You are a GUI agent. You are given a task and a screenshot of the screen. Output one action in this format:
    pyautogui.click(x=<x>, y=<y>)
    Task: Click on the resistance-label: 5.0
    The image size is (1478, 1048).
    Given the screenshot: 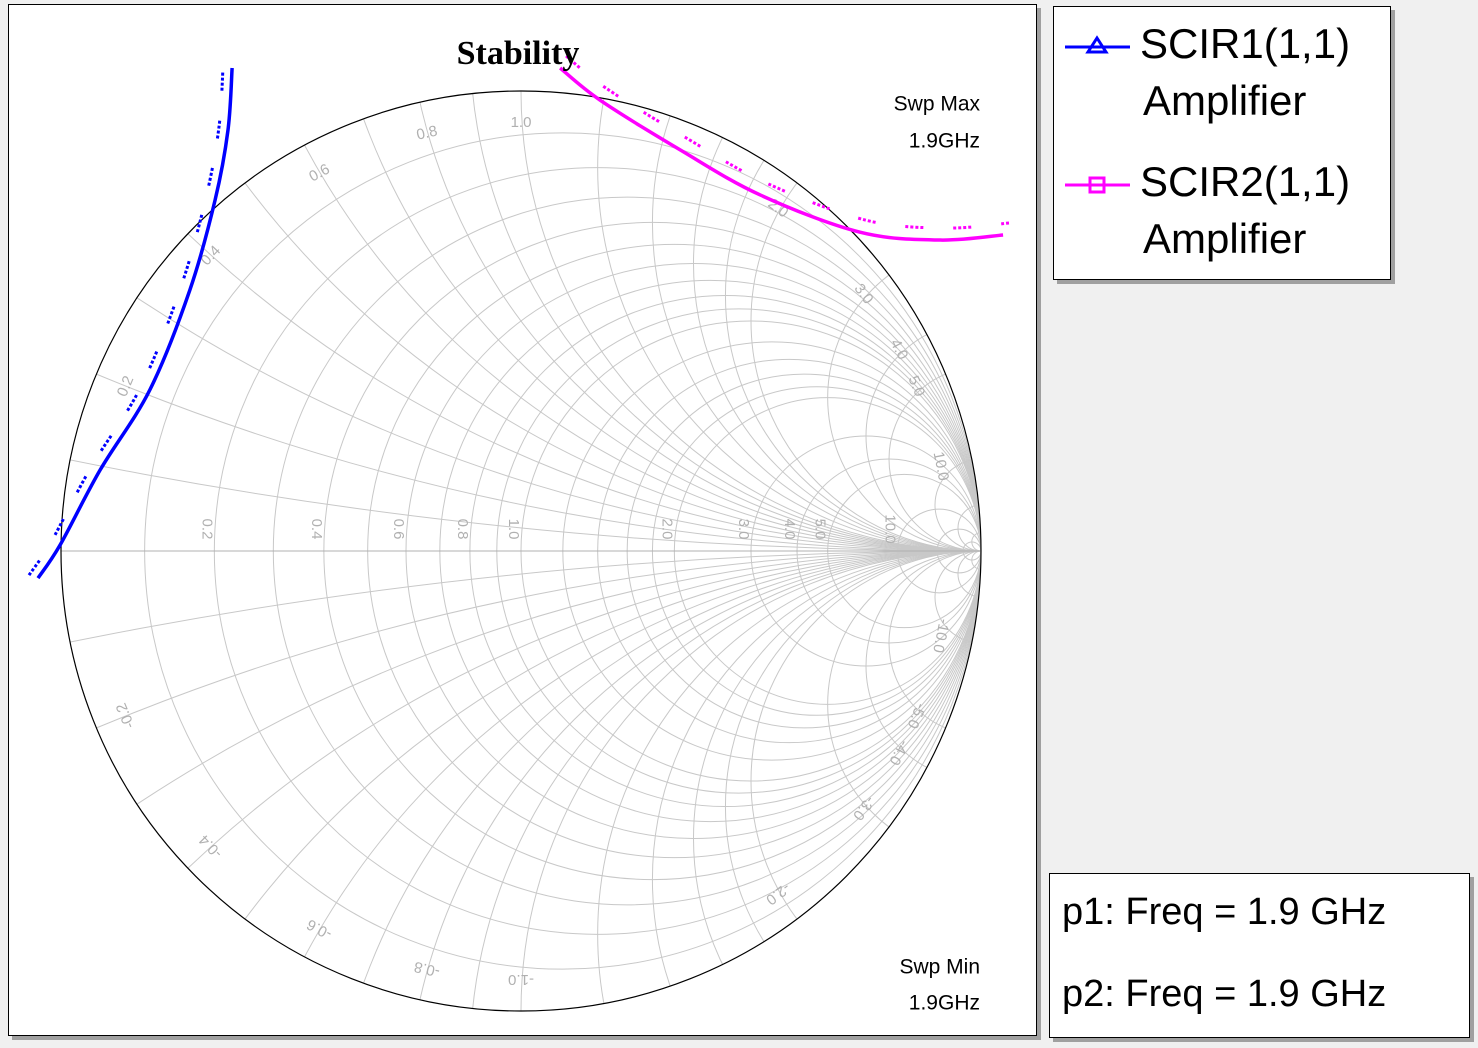 What is the action you would take?
    pyautogui.click(x=820, y=529)
    